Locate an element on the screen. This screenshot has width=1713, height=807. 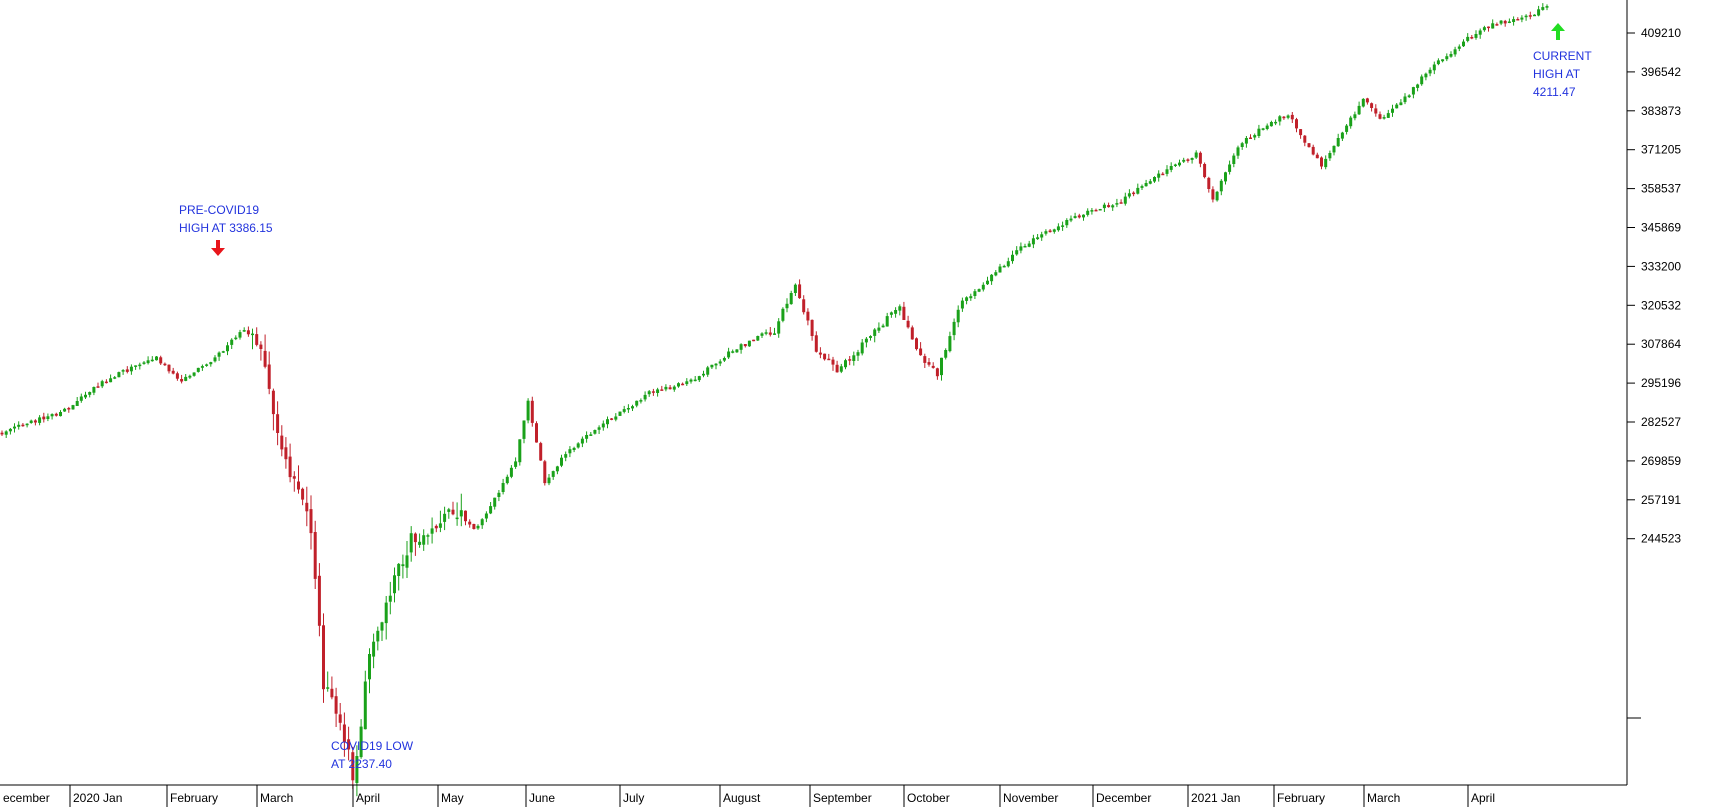
annotation-current-line2: HIGH AT is located at coordinates (1557, 74).